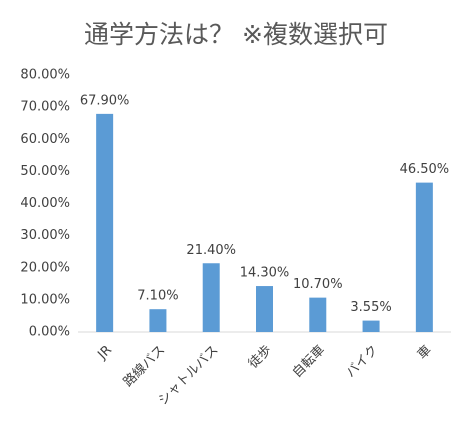 The height and width of the screenshot is (429, 473). Describe the element at coordinates (105, 100) in the screenshot. I see `value-label: 67.90%` at that location.